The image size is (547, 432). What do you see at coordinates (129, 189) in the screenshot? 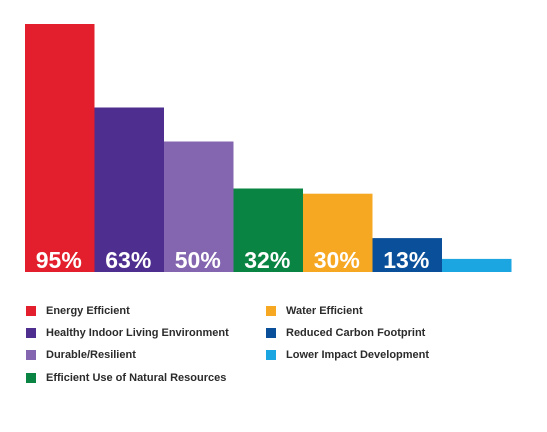
I see `bar-healthy-indoor-living-environment` at bounding box center [129, 189].